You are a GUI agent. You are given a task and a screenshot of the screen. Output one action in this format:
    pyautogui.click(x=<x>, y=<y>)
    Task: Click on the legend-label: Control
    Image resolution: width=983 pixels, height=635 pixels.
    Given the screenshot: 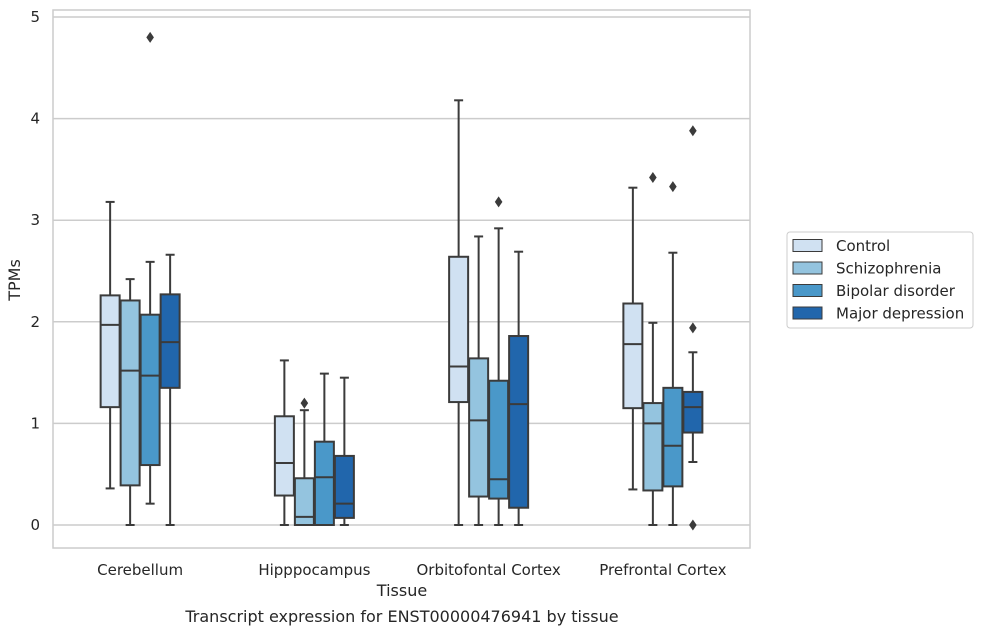 What is the action you would take?
    pyautogui.click(x=863, y=246)
    